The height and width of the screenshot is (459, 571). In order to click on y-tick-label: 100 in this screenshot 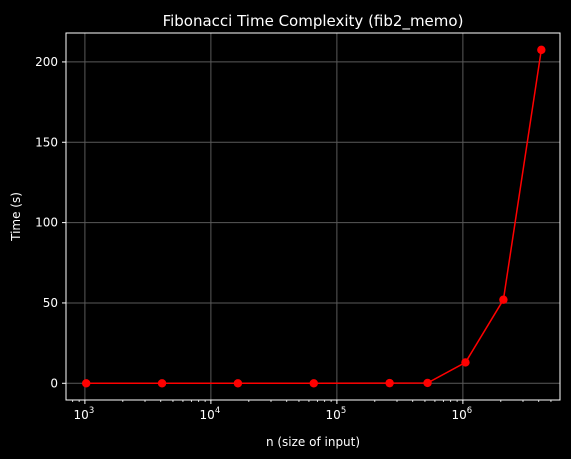, I will do `click(46, 223)`.